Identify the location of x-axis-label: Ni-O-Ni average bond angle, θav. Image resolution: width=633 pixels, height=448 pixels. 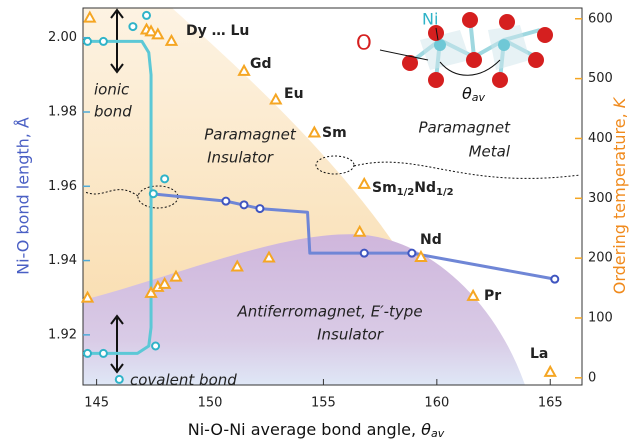
(316, 430).